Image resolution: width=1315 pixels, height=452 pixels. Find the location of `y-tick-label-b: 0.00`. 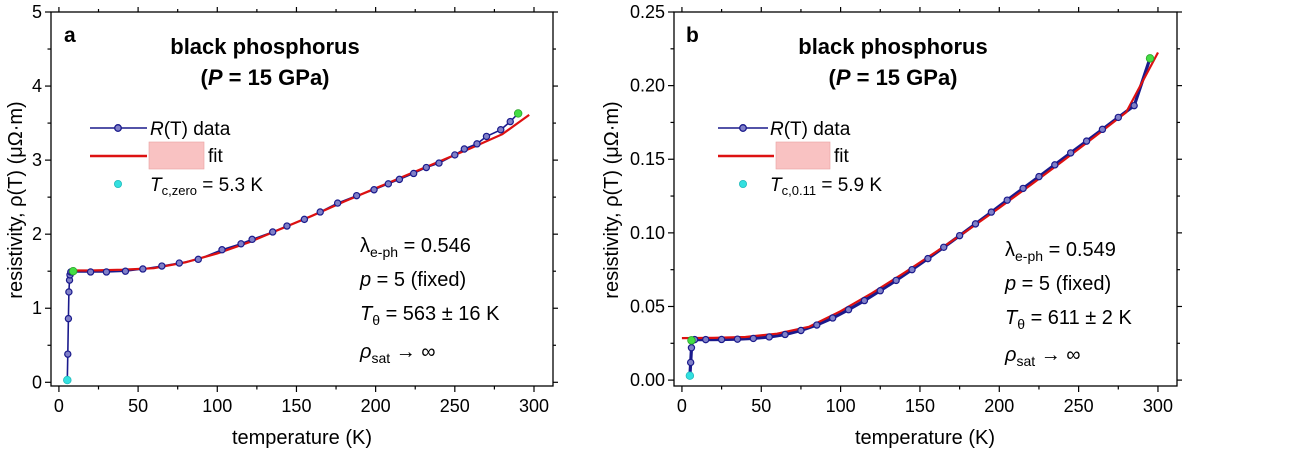

y-tick-label-b: 0.00 is located at coordinates (647, 380).